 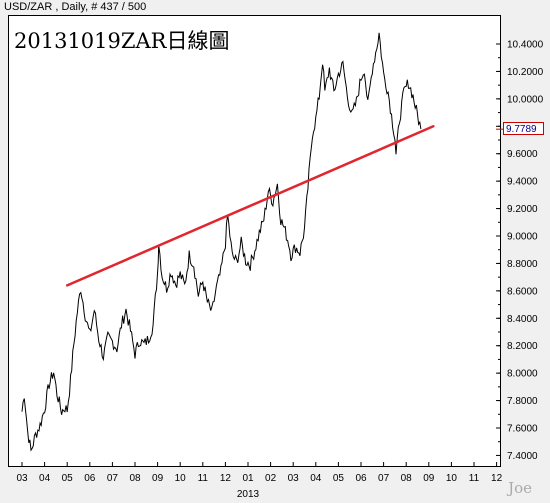 I want to click on chart-header: USD/ZAR , Daily, # 437 / 500, so click(x=75, y=7).